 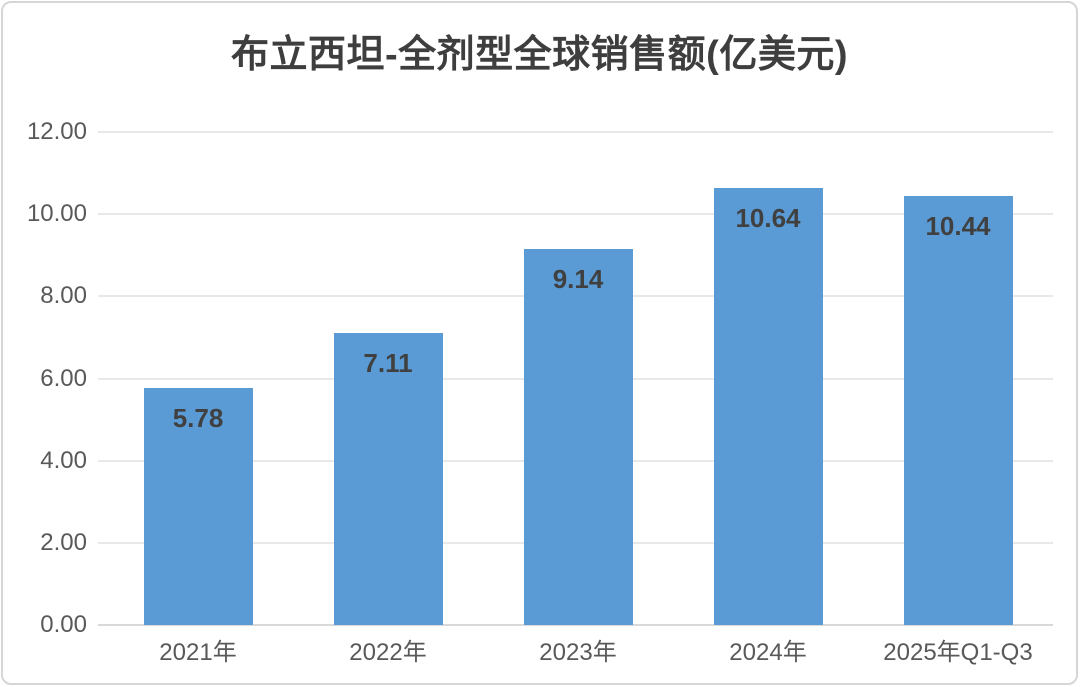 I want to click on x-axis-label: 2024年, so click(x=768, y=652).